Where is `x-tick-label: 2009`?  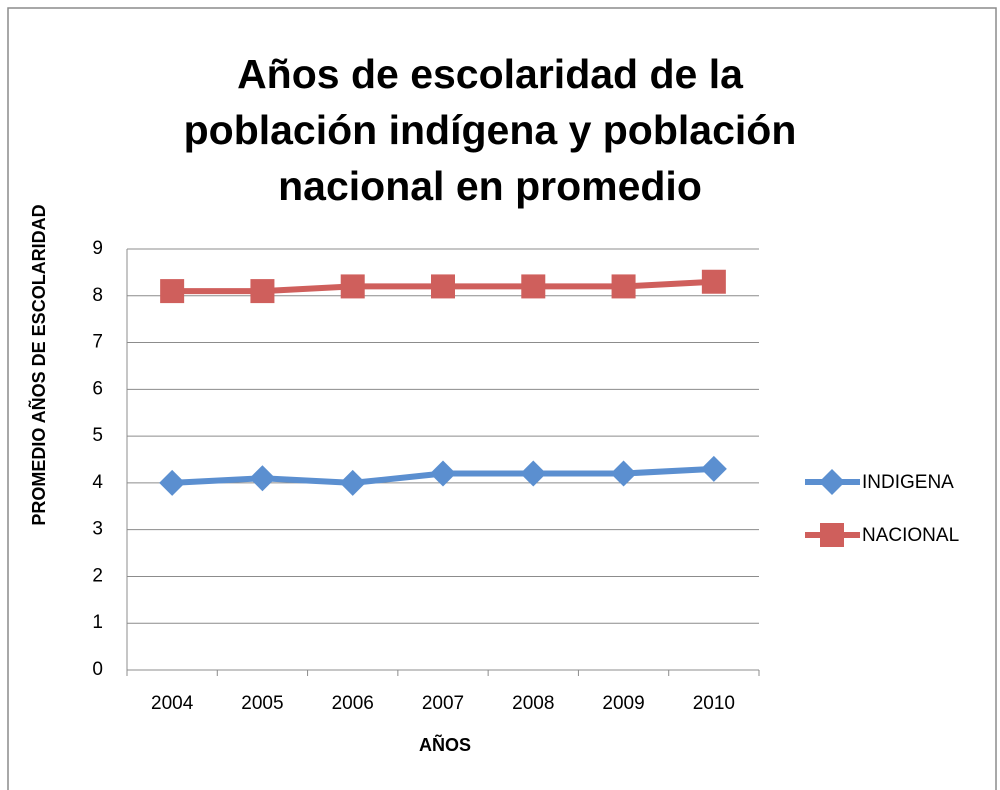
x-tick-label: 2009 is located at coordinates (623, 703).